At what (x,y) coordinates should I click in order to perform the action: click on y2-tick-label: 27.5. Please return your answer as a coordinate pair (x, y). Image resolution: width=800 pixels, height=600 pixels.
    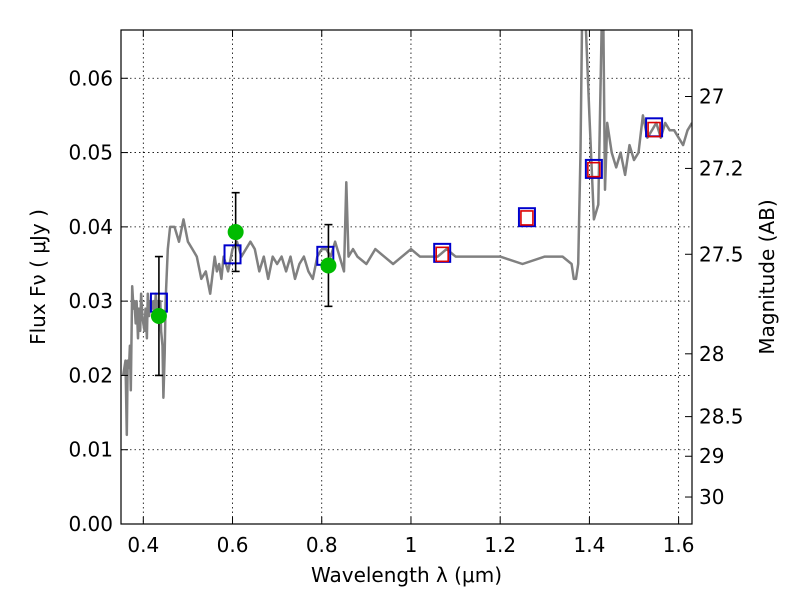
    Looking at the image, I should click on (721, 254).